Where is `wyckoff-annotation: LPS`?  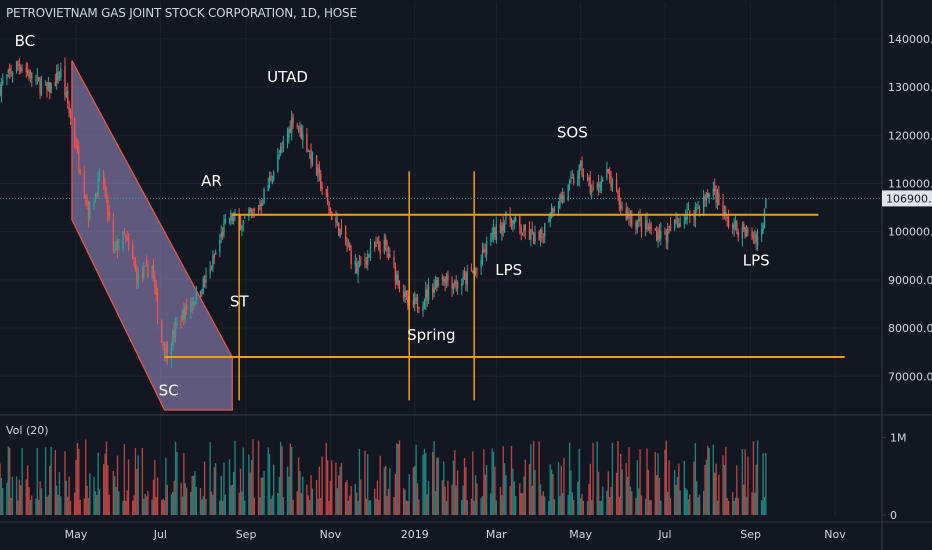 wyckoff-annotation: LPS is located at coordinates (756, 260).